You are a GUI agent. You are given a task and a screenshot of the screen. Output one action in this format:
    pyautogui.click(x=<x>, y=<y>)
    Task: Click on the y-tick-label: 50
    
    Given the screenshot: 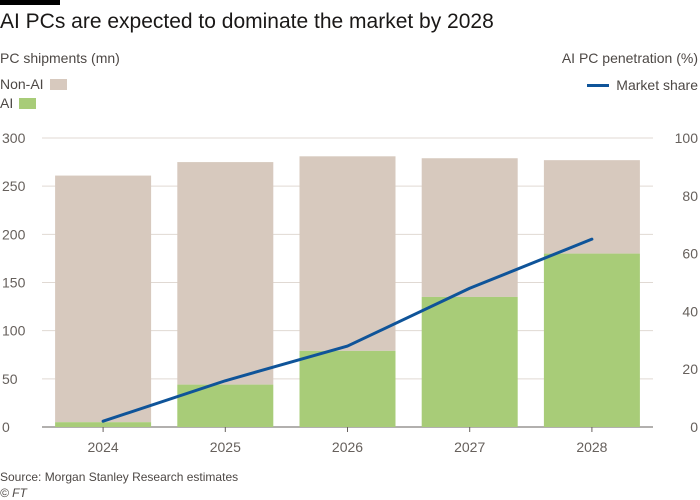 What is the action you would take?
    pyautogui.click(x=10, y=379)
    